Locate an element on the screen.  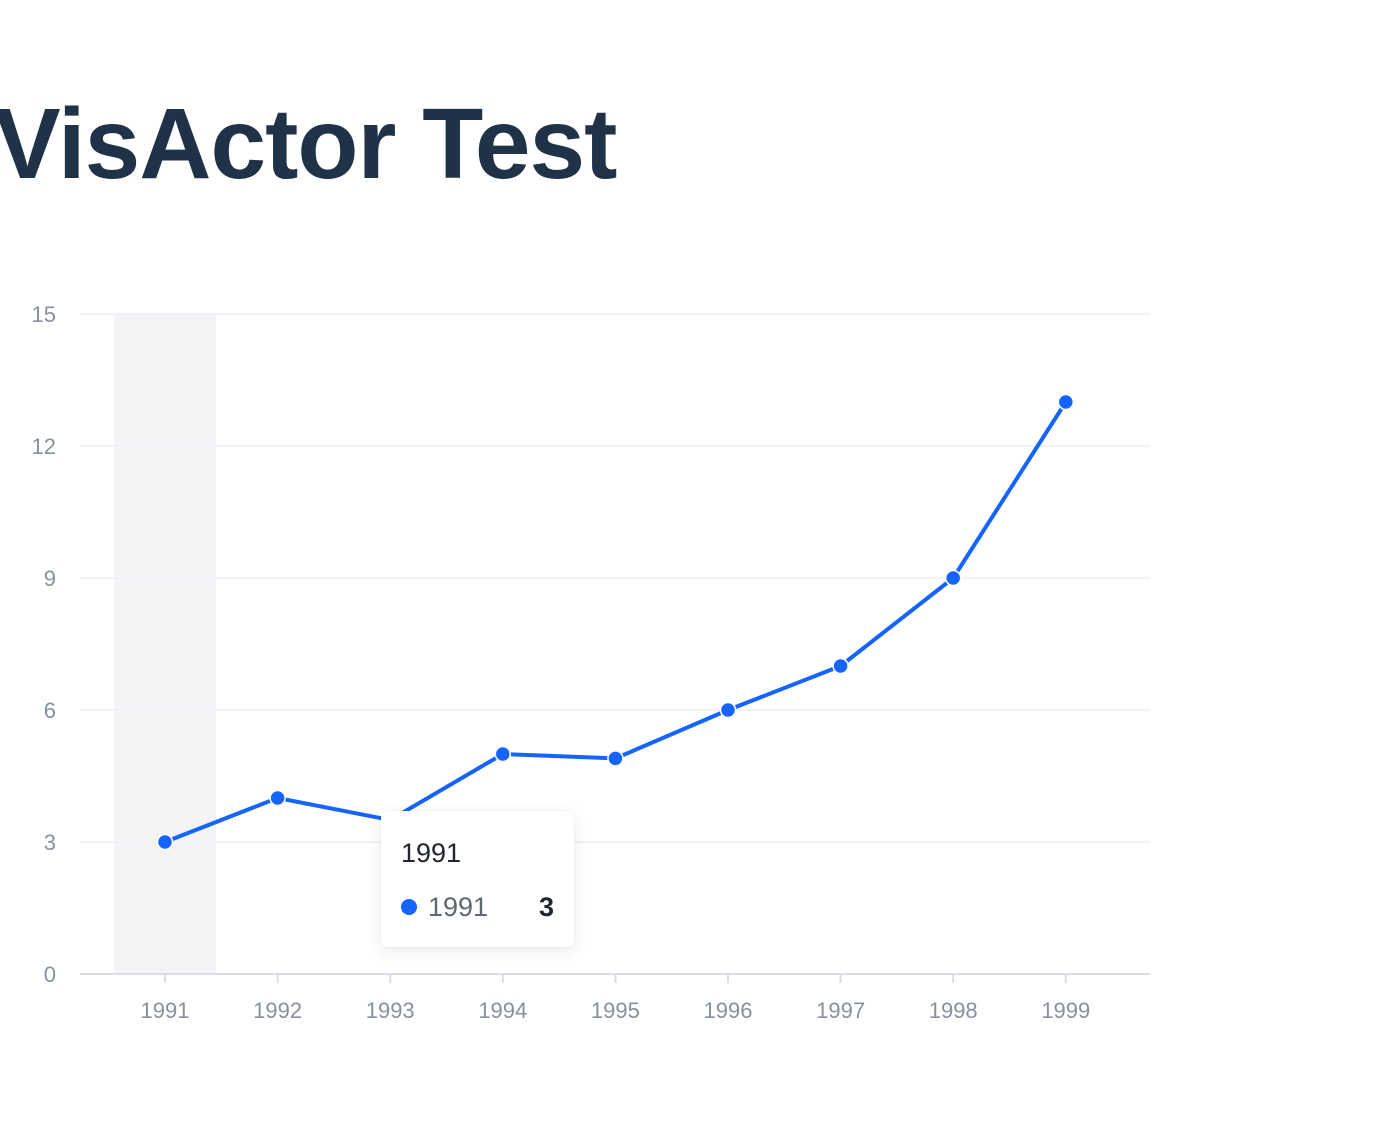
page-title: VisActor Test is located at coordinates (308, 144).